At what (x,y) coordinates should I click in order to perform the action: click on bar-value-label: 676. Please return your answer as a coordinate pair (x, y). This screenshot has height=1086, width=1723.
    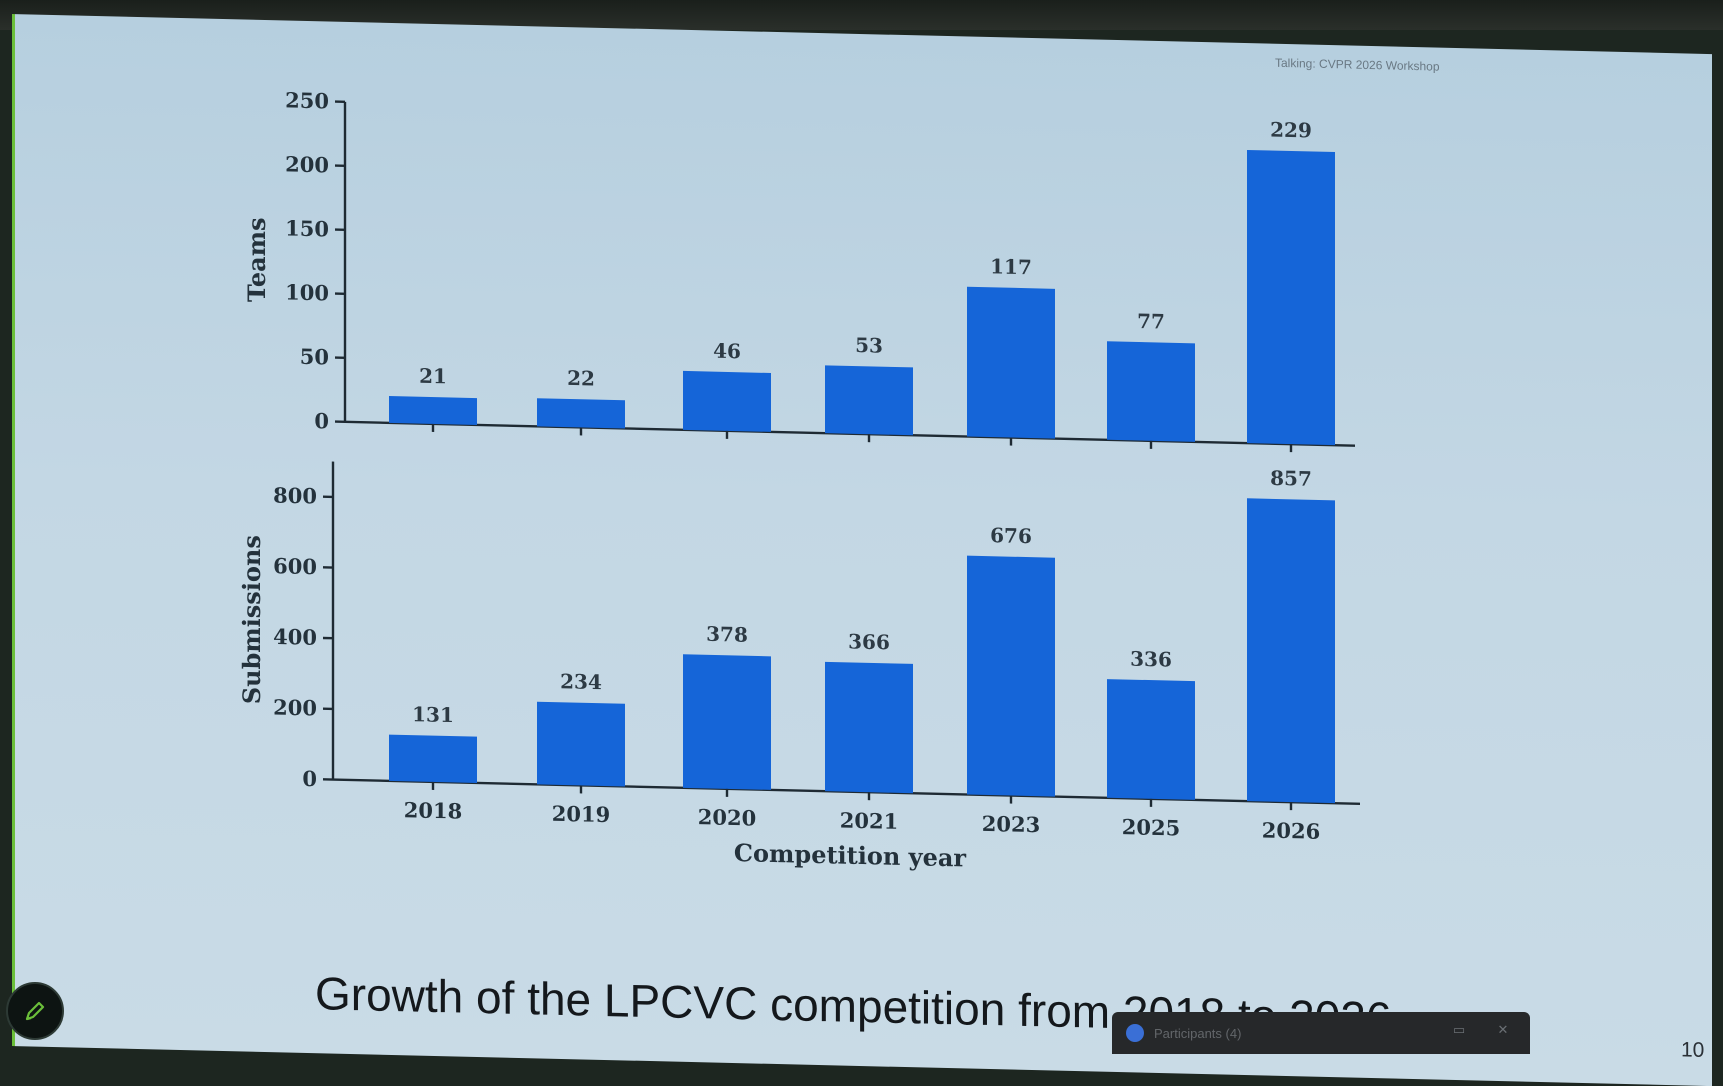
    Looking at the image, I should click on (1011, 535).